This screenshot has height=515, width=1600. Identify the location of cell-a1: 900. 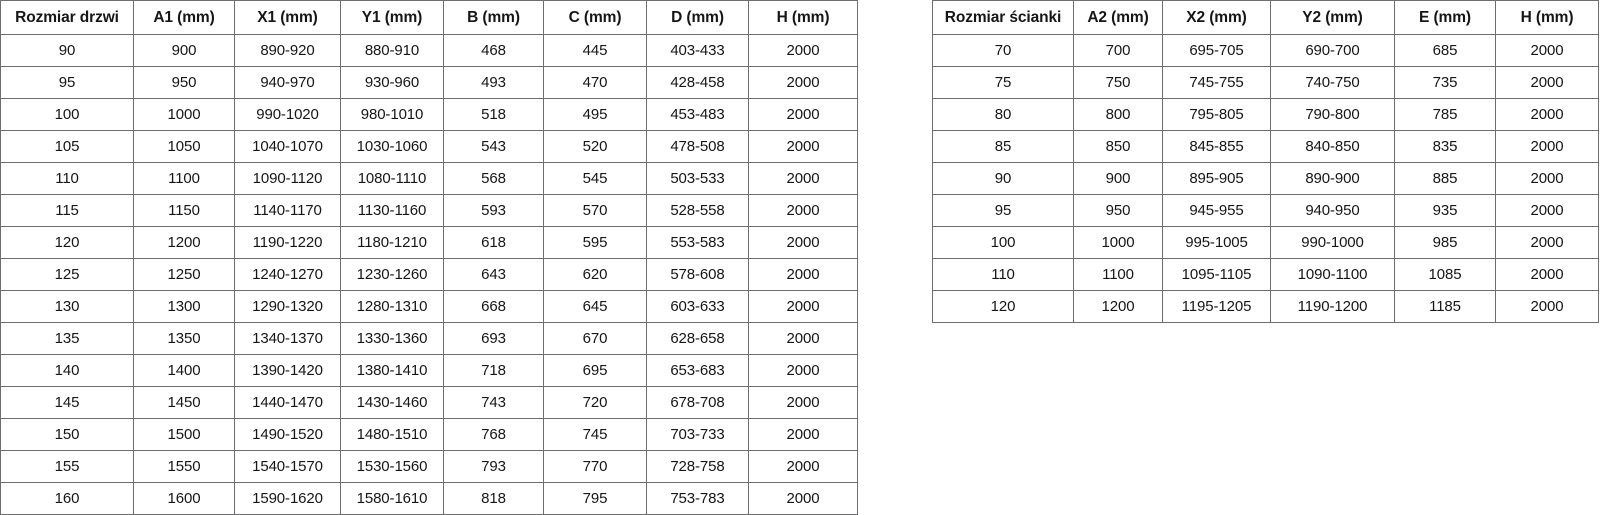
(184, 50).